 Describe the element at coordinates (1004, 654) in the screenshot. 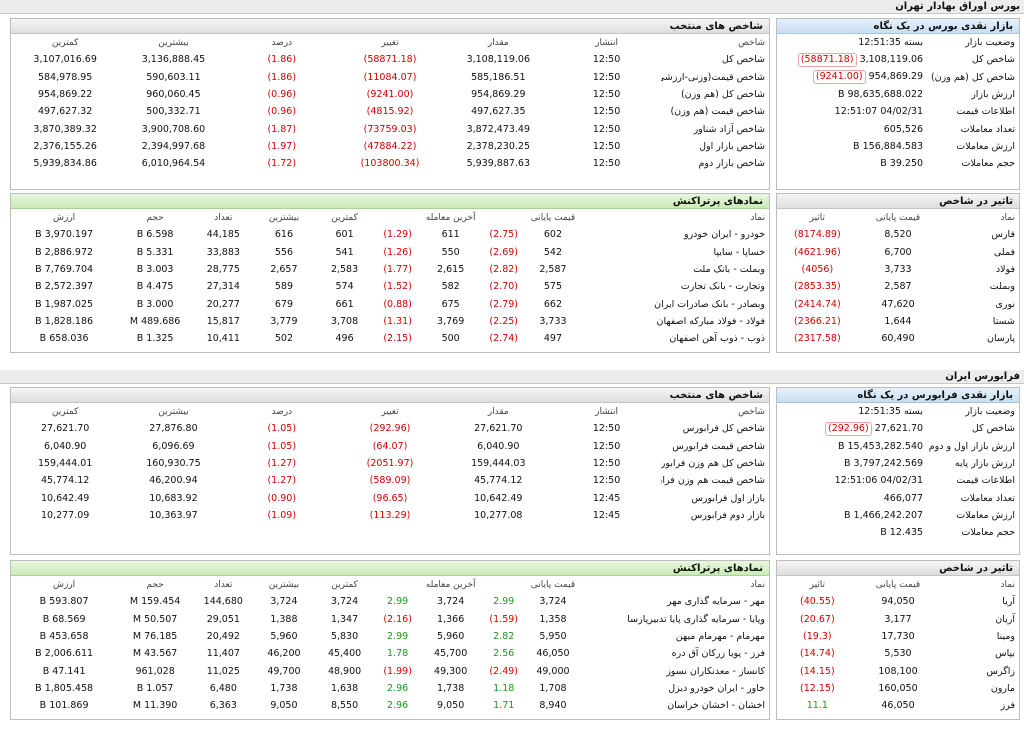

I see `table-cell: بپاس` at that location.